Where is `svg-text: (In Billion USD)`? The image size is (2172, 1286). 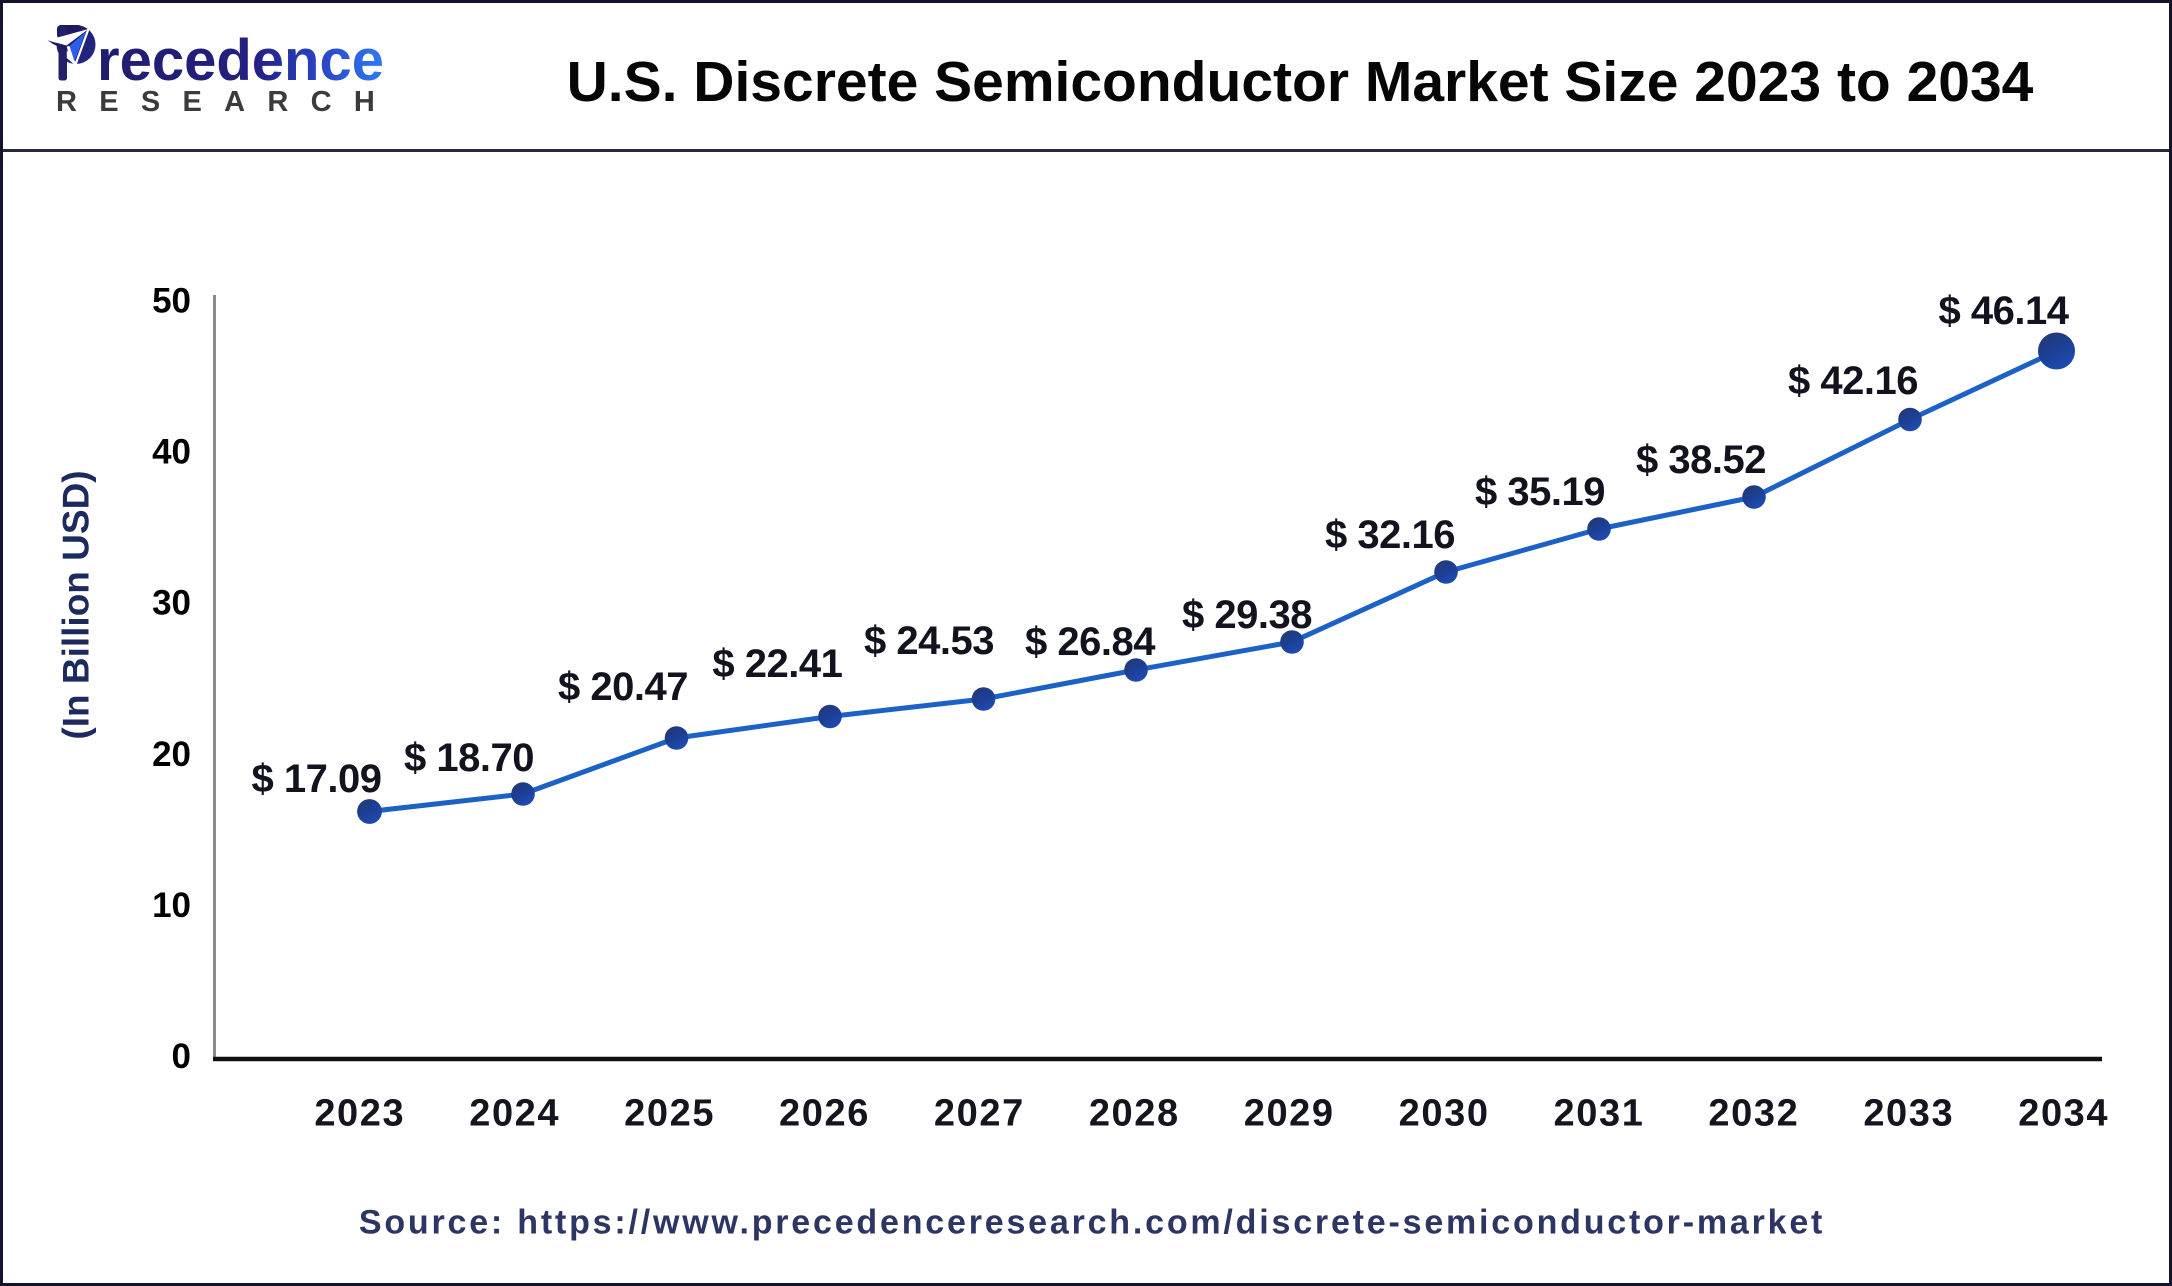
svg-text: (In Billion USD) is located at coordinates (76, 604).